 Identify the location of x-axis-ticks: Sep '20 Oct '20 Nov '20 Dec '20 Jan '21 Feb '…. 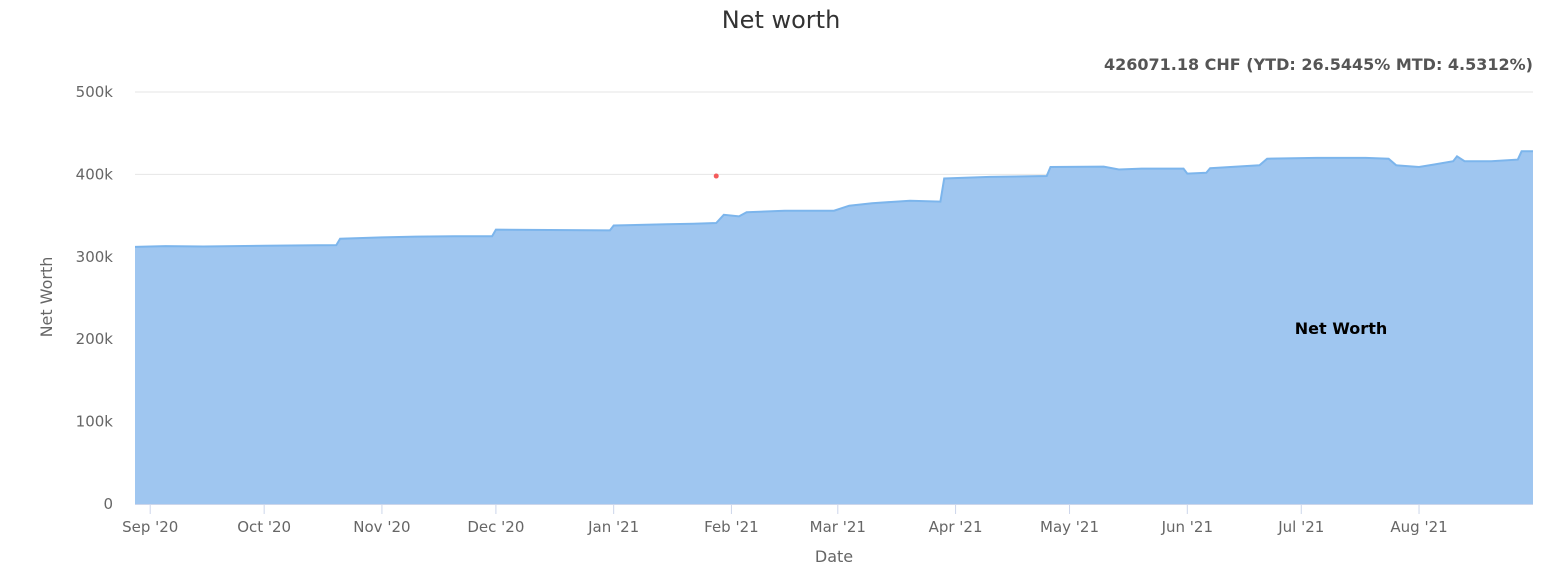
(827, 520).